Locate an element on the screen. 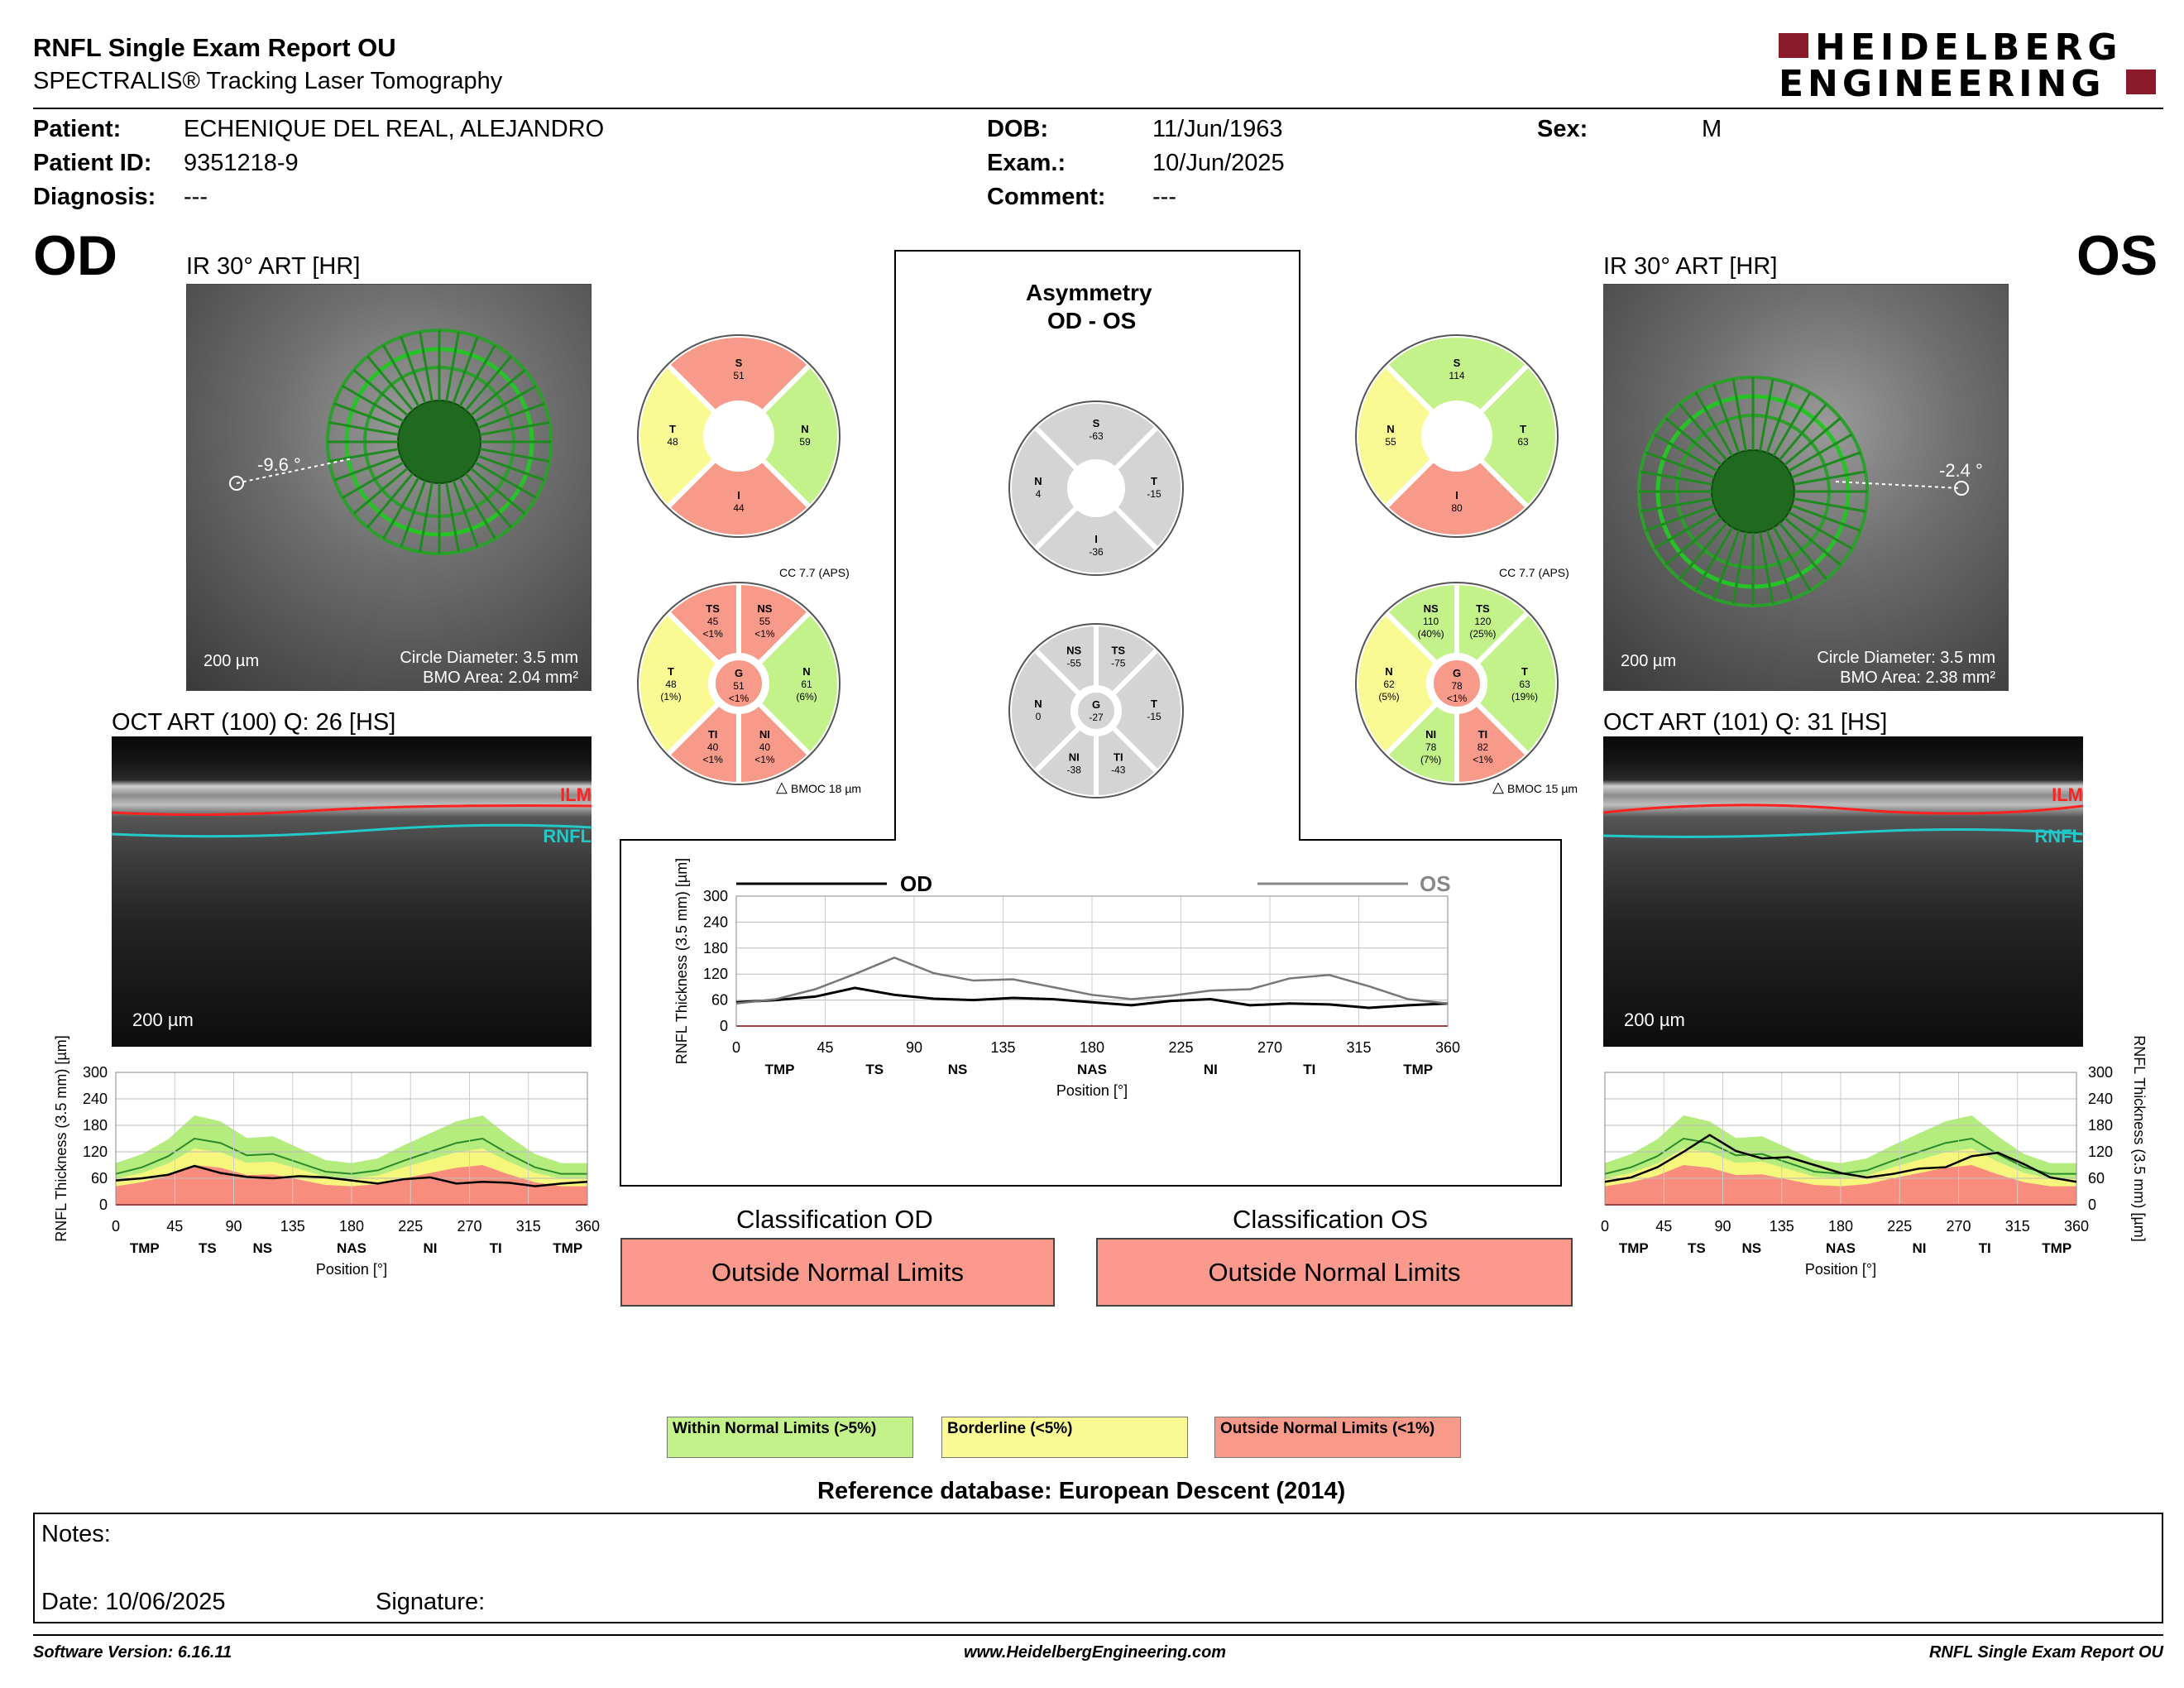 The height and width of the screenshot is (1688, 2184). footer-report-name: RNFL Single Exam Report OU is located at coordinates (2045, 1652).